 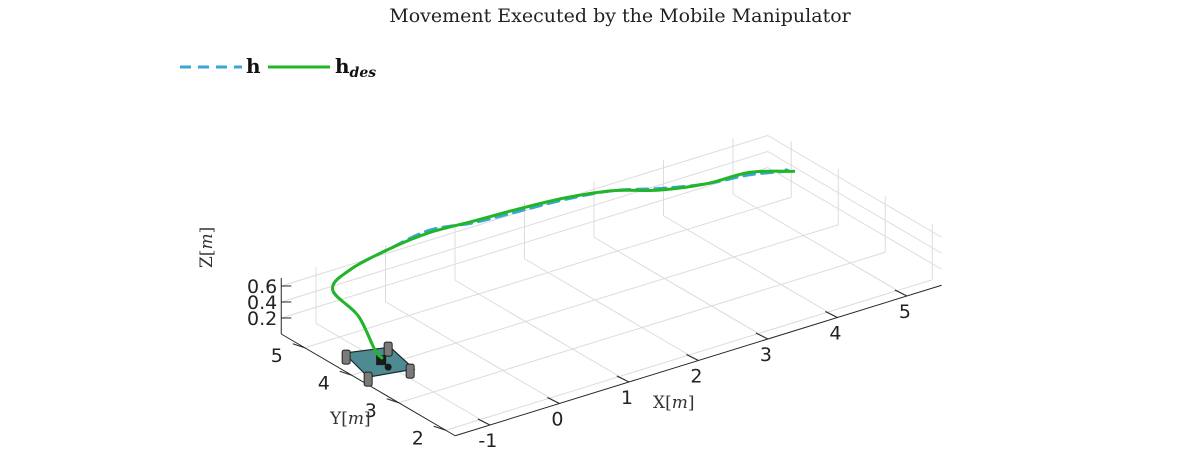 I want to click on x-axis-label: X[m], so click(x=674, y=403).